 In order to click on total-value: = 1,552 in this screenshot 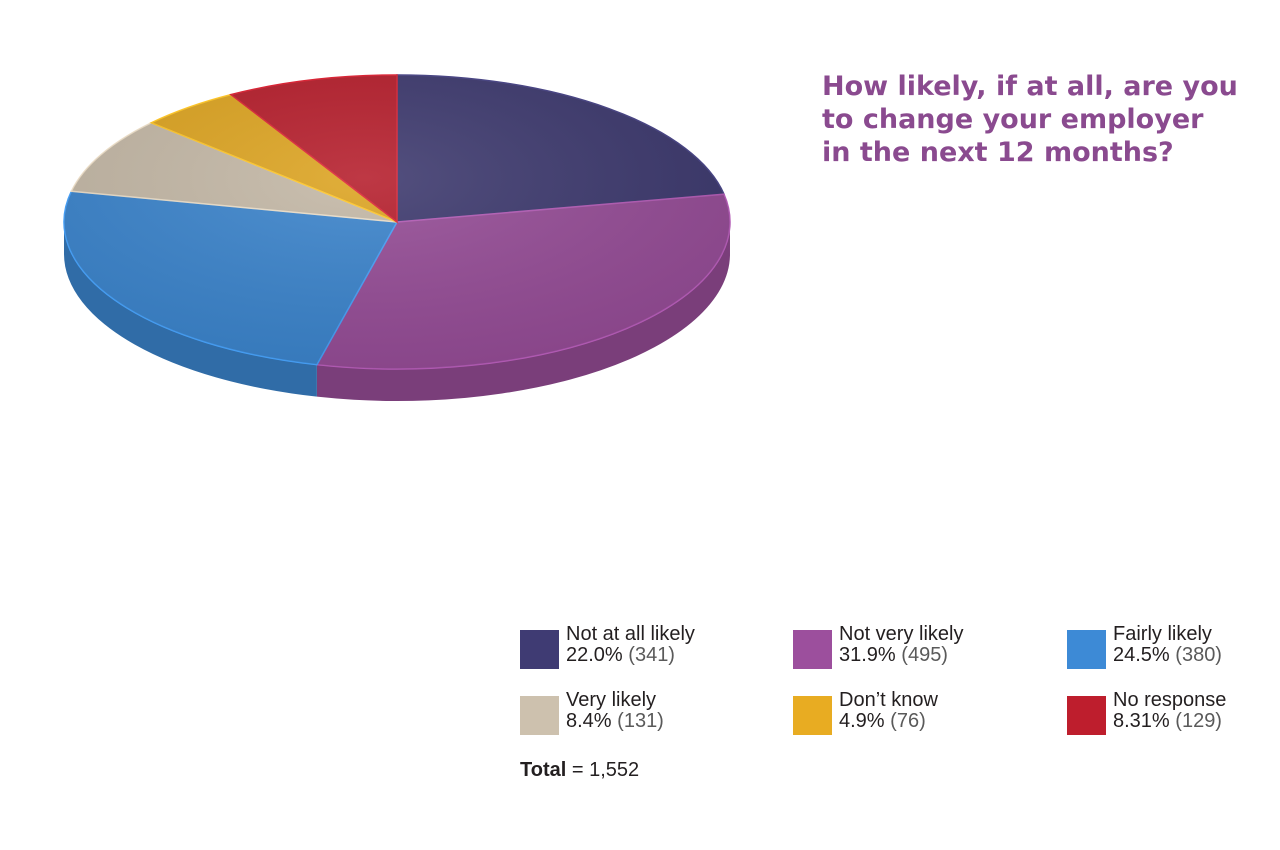, I will do `click(605, 770)`.